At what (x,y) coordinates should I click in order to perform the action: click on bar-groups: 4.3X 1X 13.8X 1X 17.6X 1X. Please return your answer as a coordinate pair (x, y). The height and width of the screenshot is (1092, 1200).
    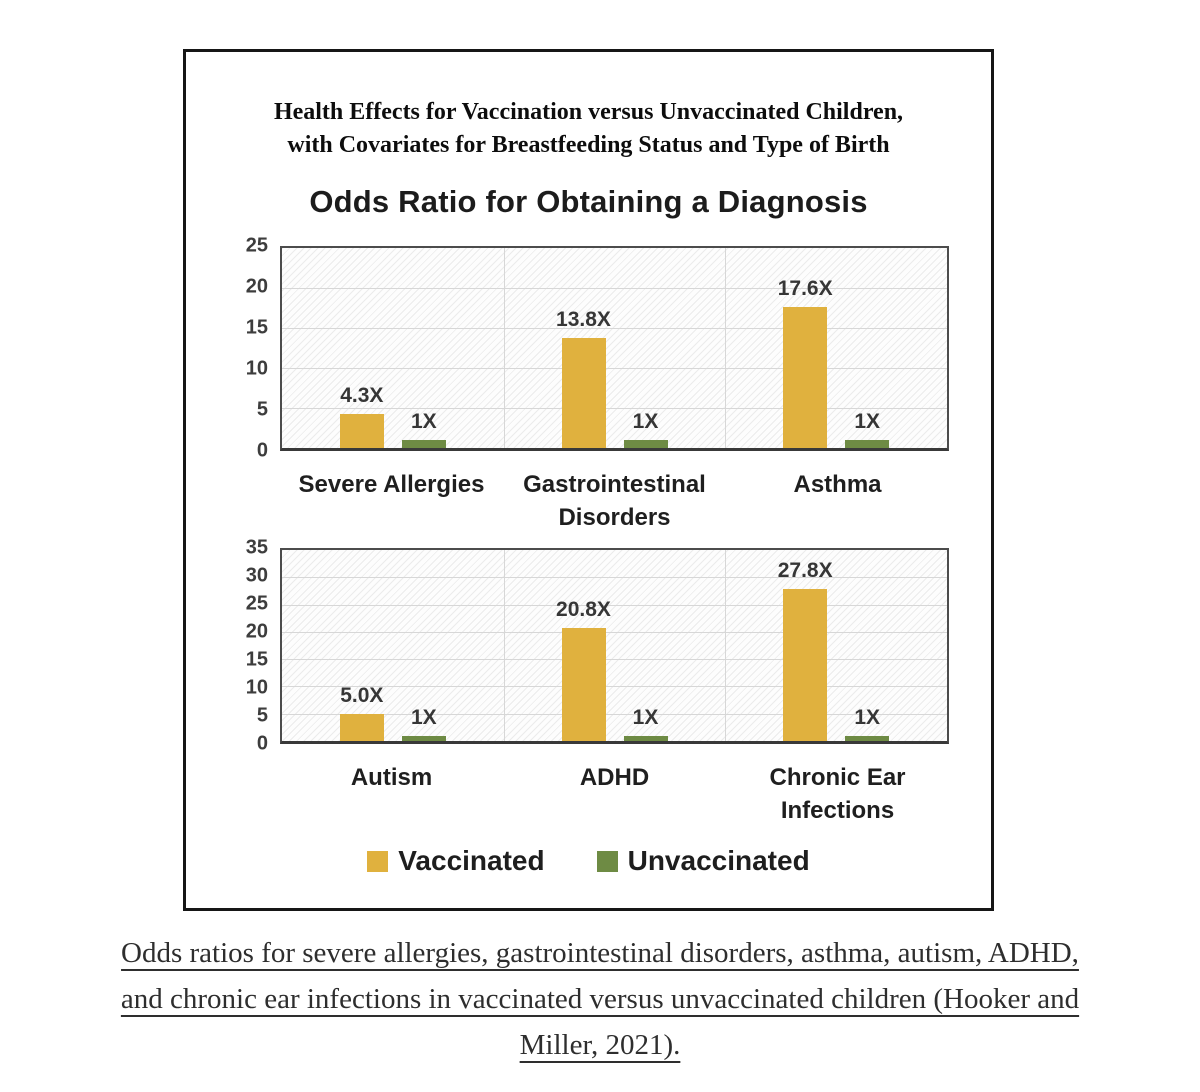
    Looking at the image, I should click on (614, 348).